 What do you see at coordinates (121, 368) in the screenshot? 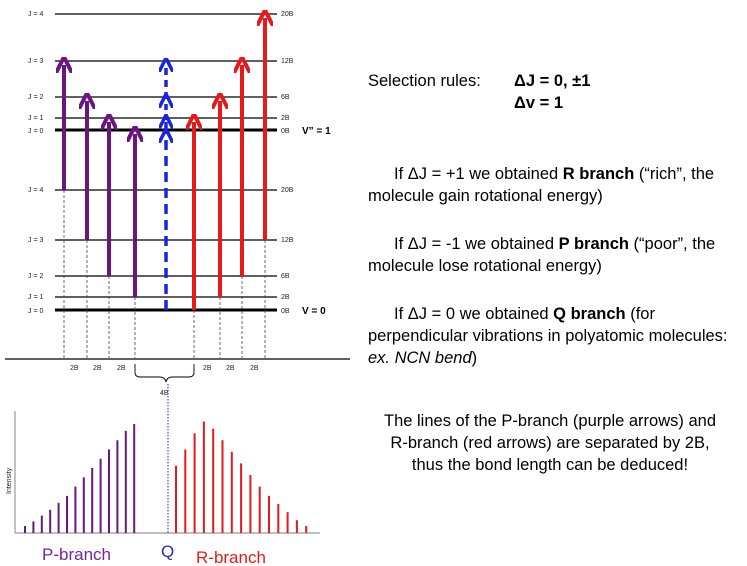
I see `spacing-label-3: 2B` at bounding box center [121, 368].